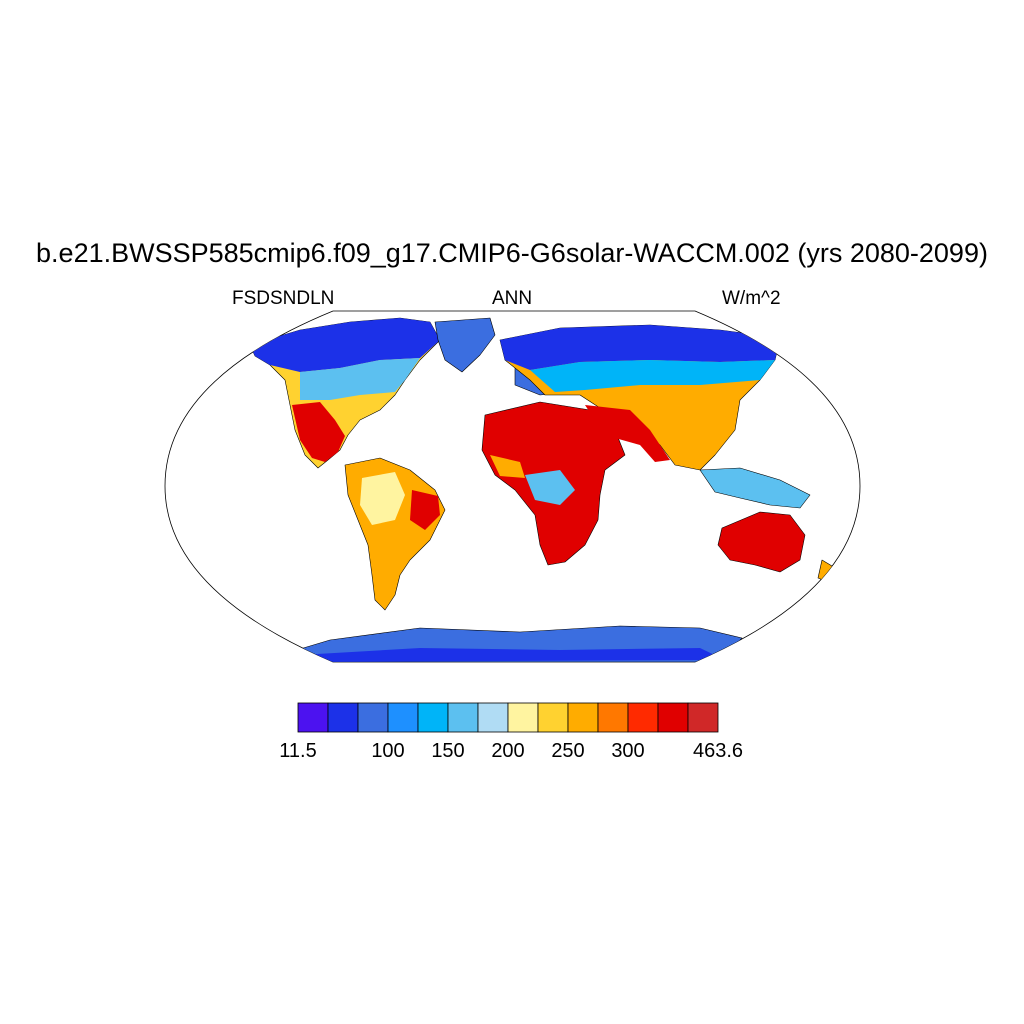 The image size is (1024, 1024). Describe the element at coordinates (345, 345) in the screenshot. I see `north-america-cold` at that location.